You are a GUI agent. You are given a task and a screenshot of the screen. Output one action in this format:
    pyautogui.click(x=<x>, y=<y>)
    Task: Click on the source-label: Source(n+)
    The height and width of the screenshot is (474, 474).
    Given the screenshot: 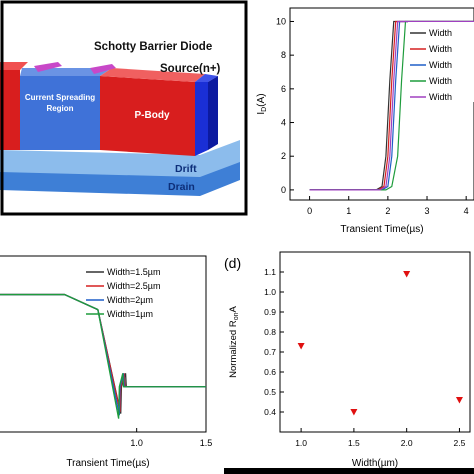 What is the action you would take?
    pyautogui.click(x=190, y=69)
    